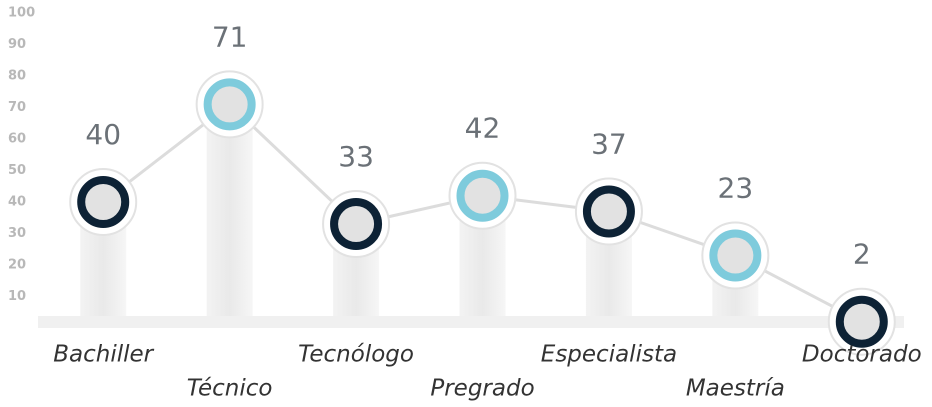 The height and width of the screenshot is (407, 932). I want to click on data-label: 42, so click(483, 128).